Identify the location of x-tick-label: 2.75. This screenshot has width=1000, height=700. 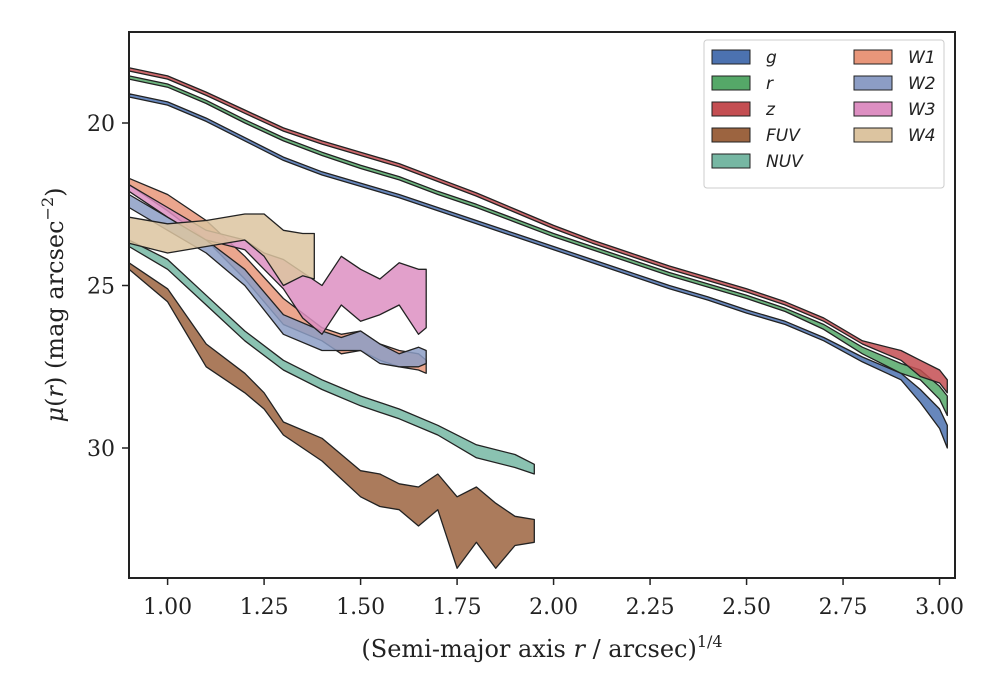
(843, 607).